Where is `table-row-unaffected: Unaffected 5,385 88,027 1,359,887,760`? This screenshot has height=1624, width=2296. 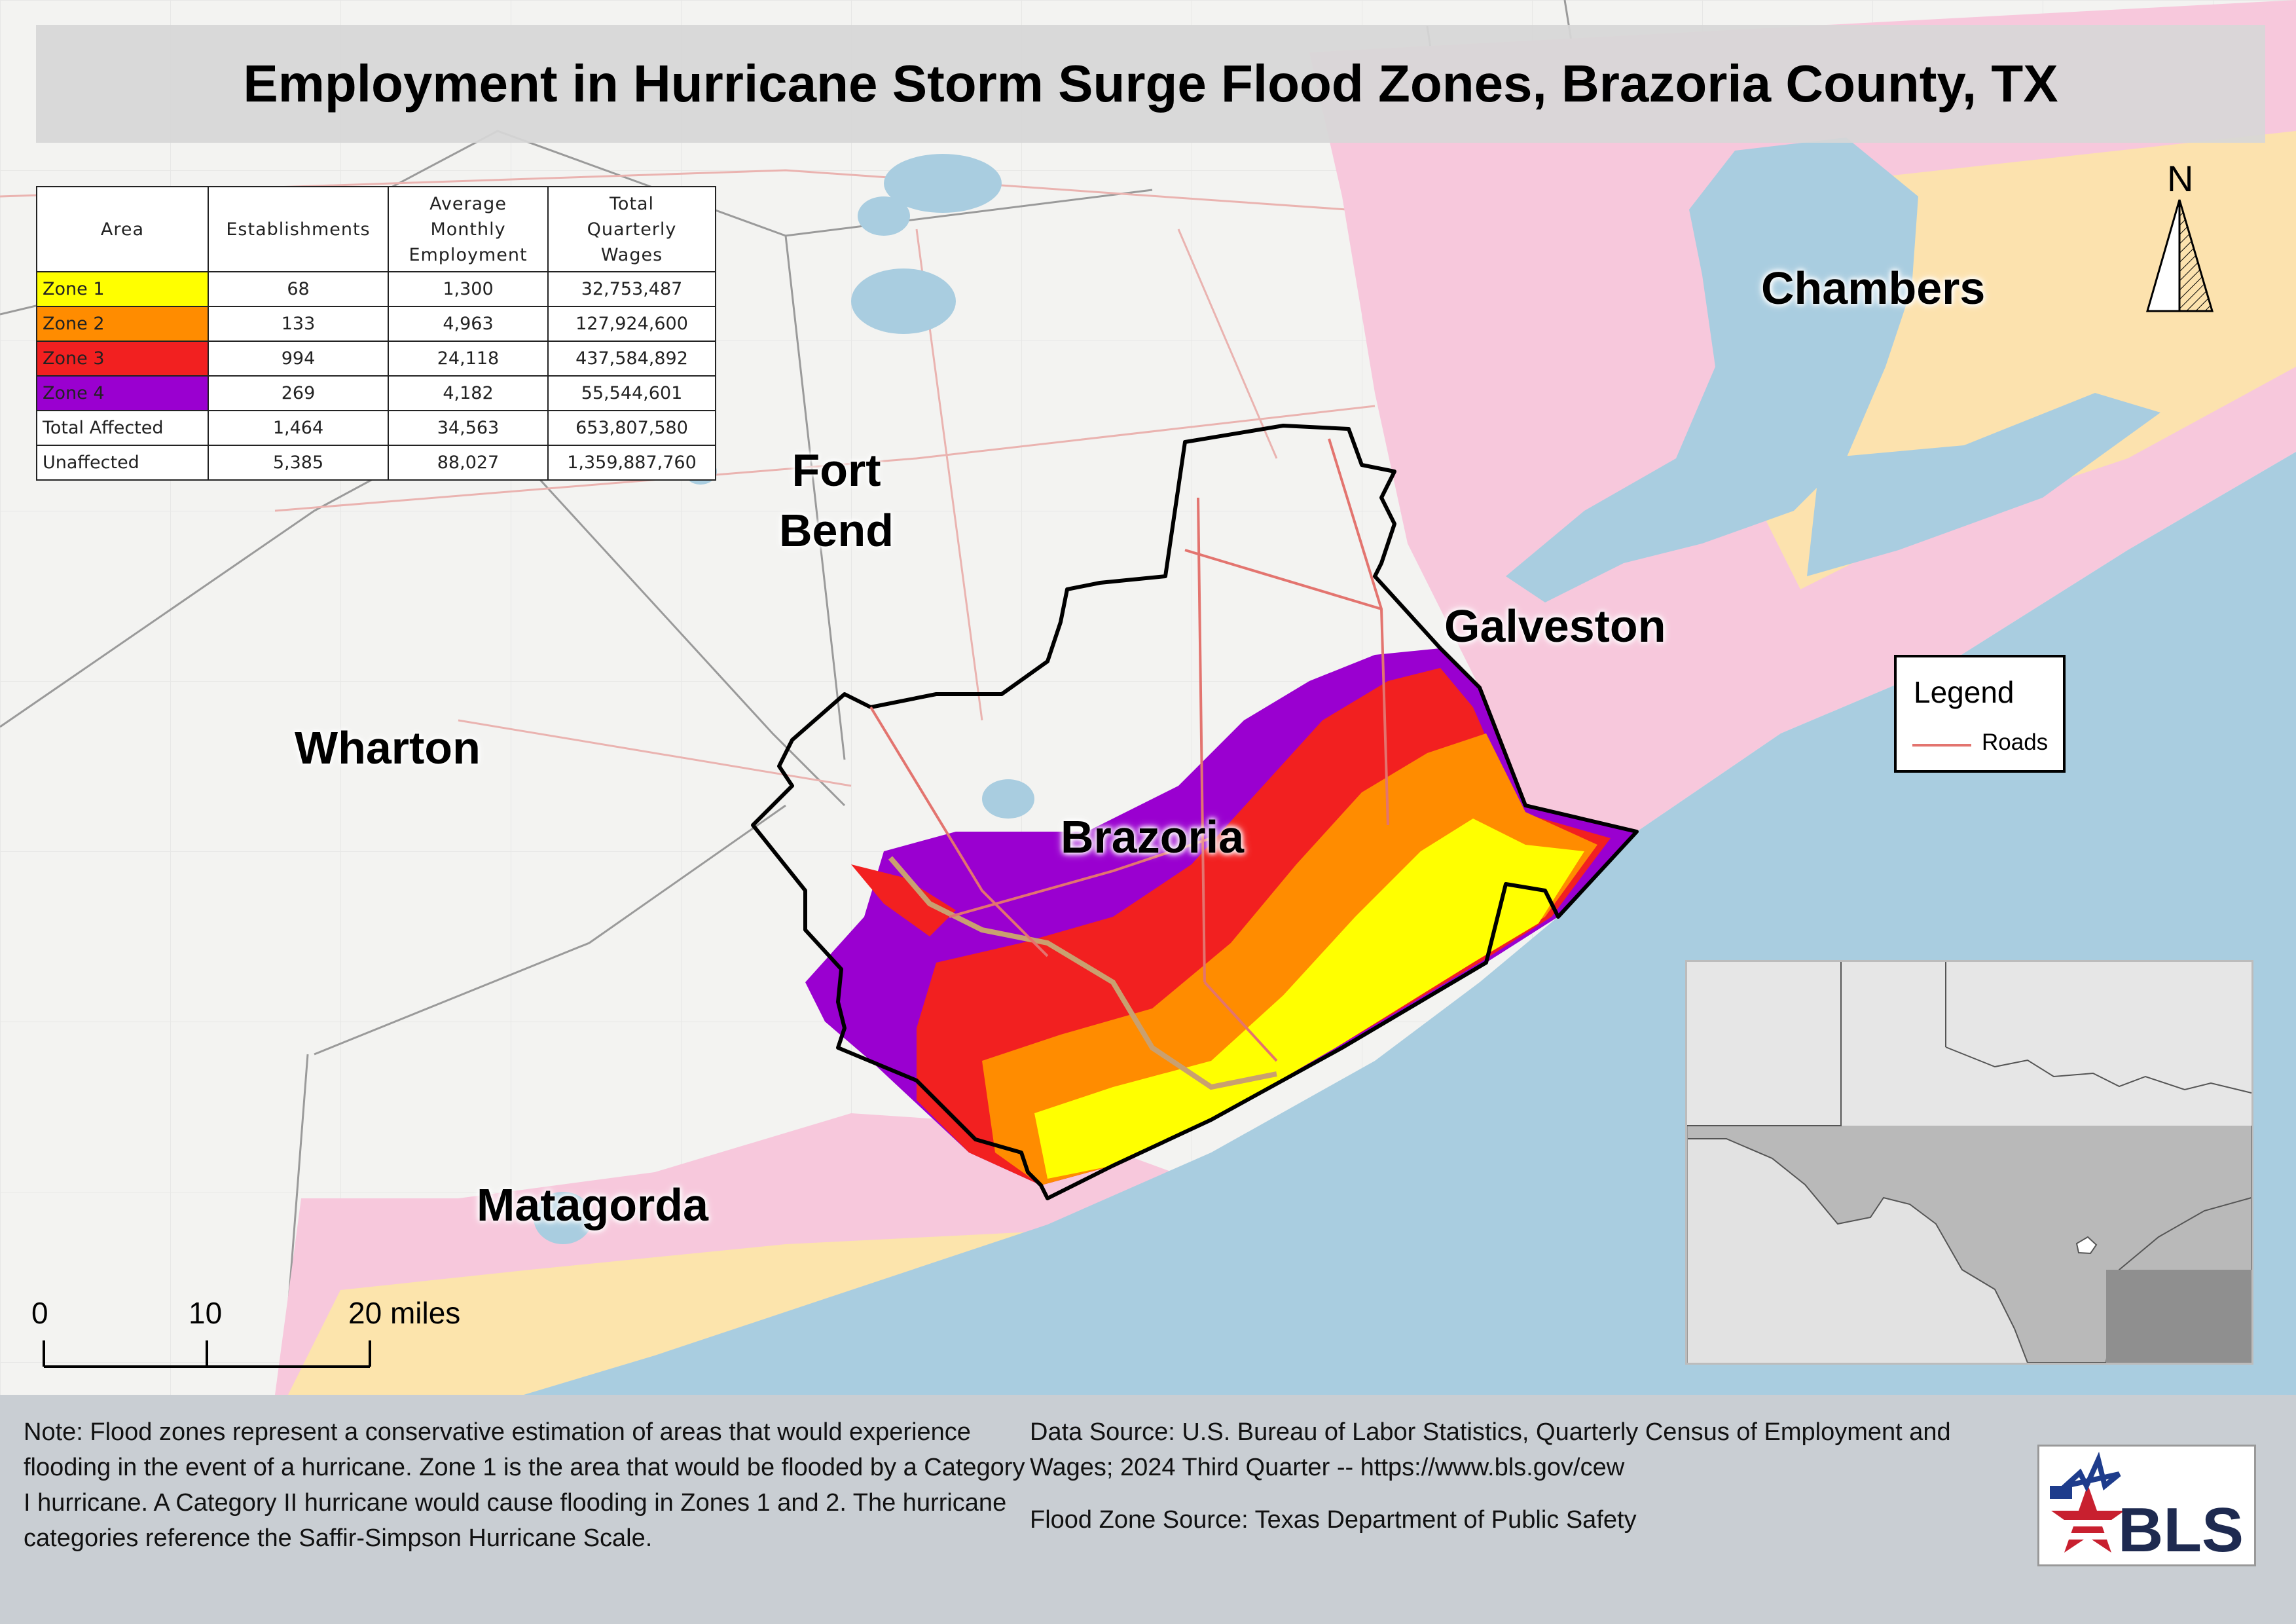 table-row-unaffected: Unaffected 5,385 88,027 1,359,887,760 is located at coordinates (376, 463).